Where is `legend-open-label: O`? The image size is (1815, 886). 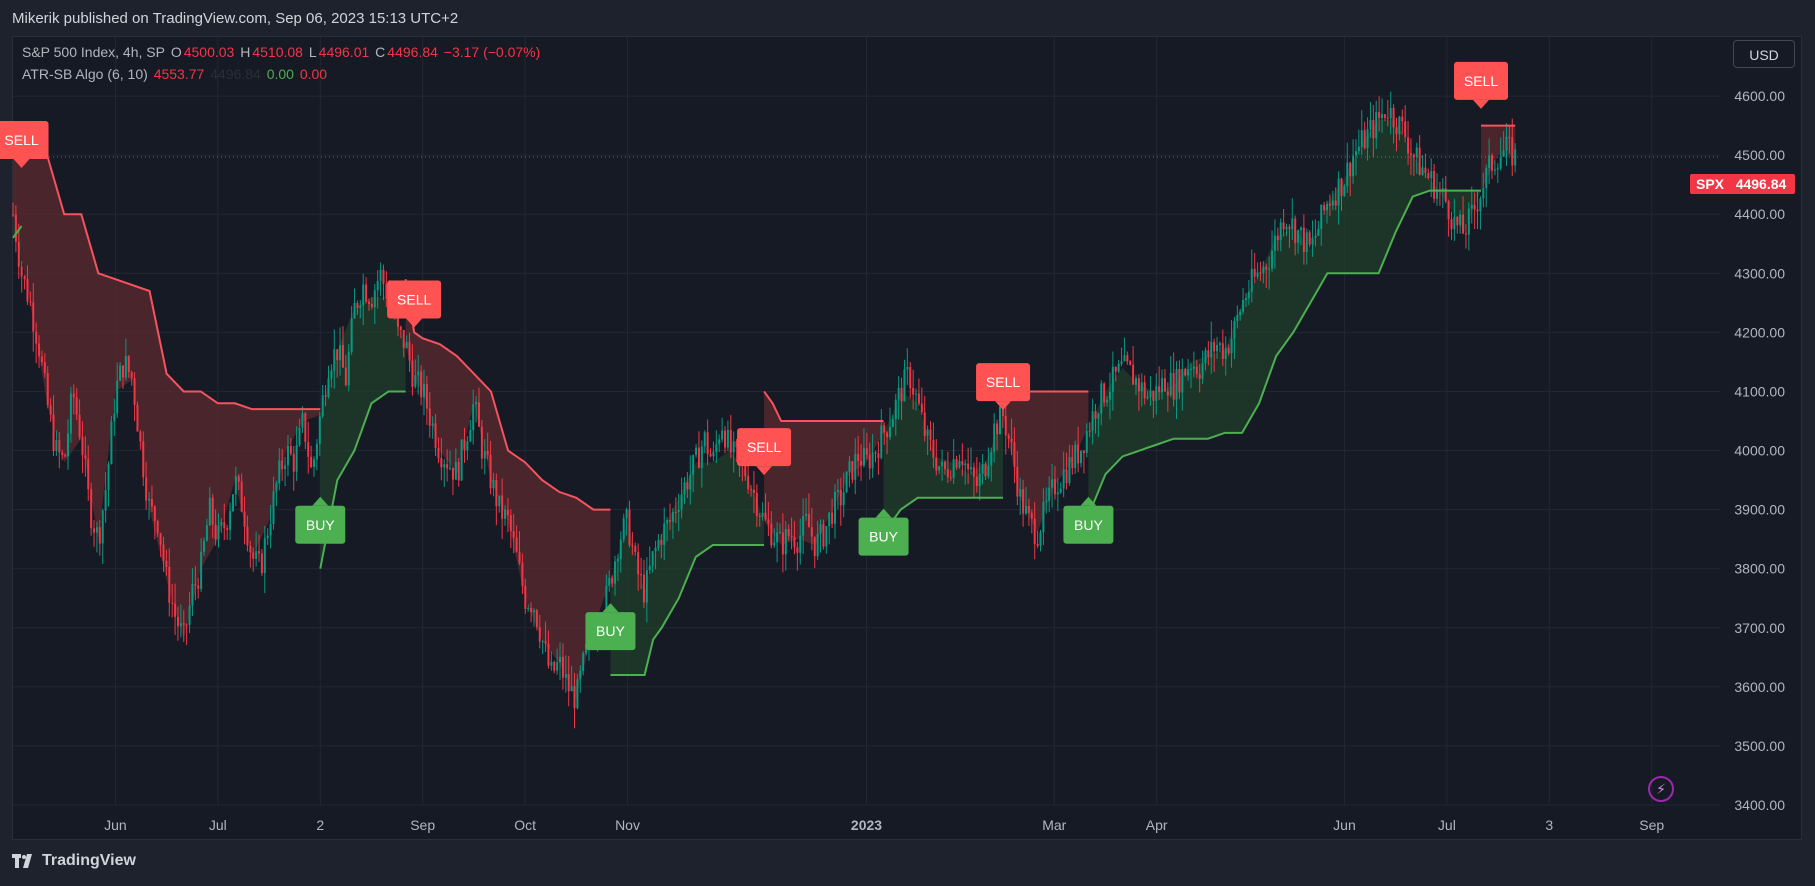 legend-open-label: O is located at coordinates (176, 52).